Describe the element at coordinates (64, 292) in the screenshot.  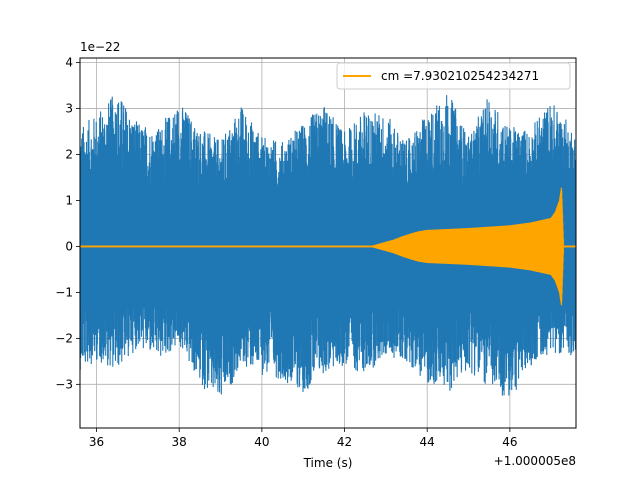
I see `y-tick-label: −1` at that location.